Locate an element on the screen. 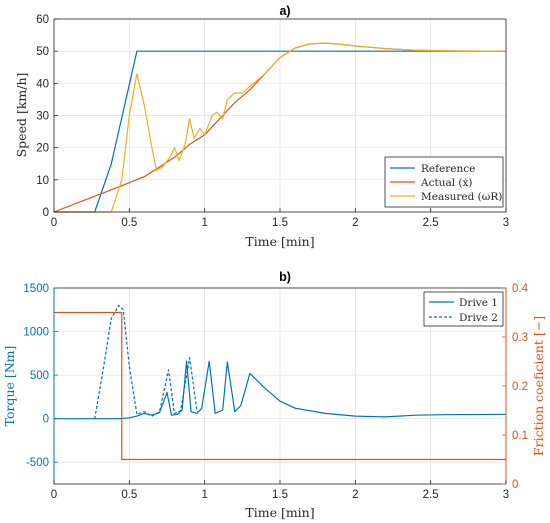  chart-b-legend-box is located at coordinates (463, 309).